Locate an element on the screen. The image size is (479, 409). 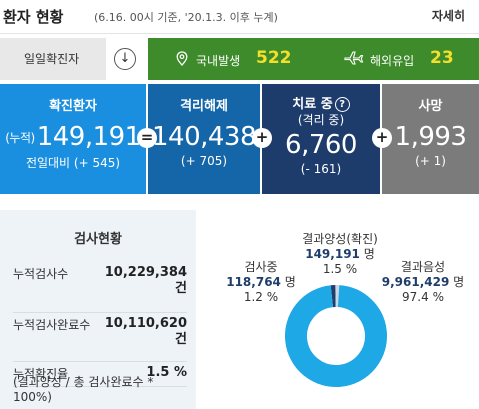
daily-breakdown: 국내발생 522 해외유입 23 is located at coordinates (313, 59).